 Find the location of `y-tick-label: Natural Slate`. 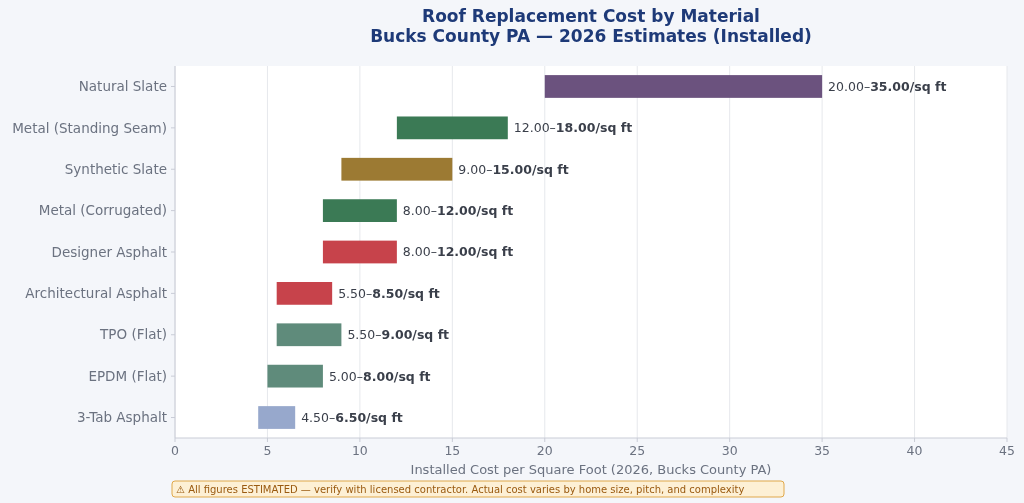

y-tick-label: Natural Slate is located at coordinates (122, 86).